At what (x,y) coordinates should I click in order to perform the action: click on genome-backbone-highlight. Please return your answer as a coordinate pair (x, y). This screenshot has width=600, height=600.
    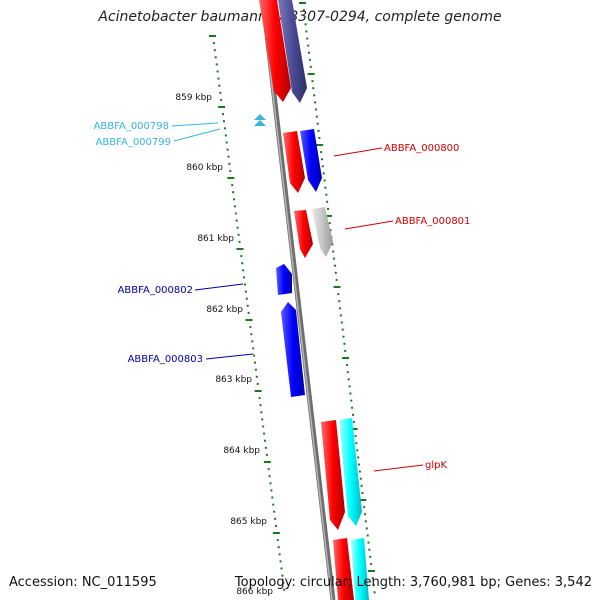
    Looking at the image, I should click on (297, 300).